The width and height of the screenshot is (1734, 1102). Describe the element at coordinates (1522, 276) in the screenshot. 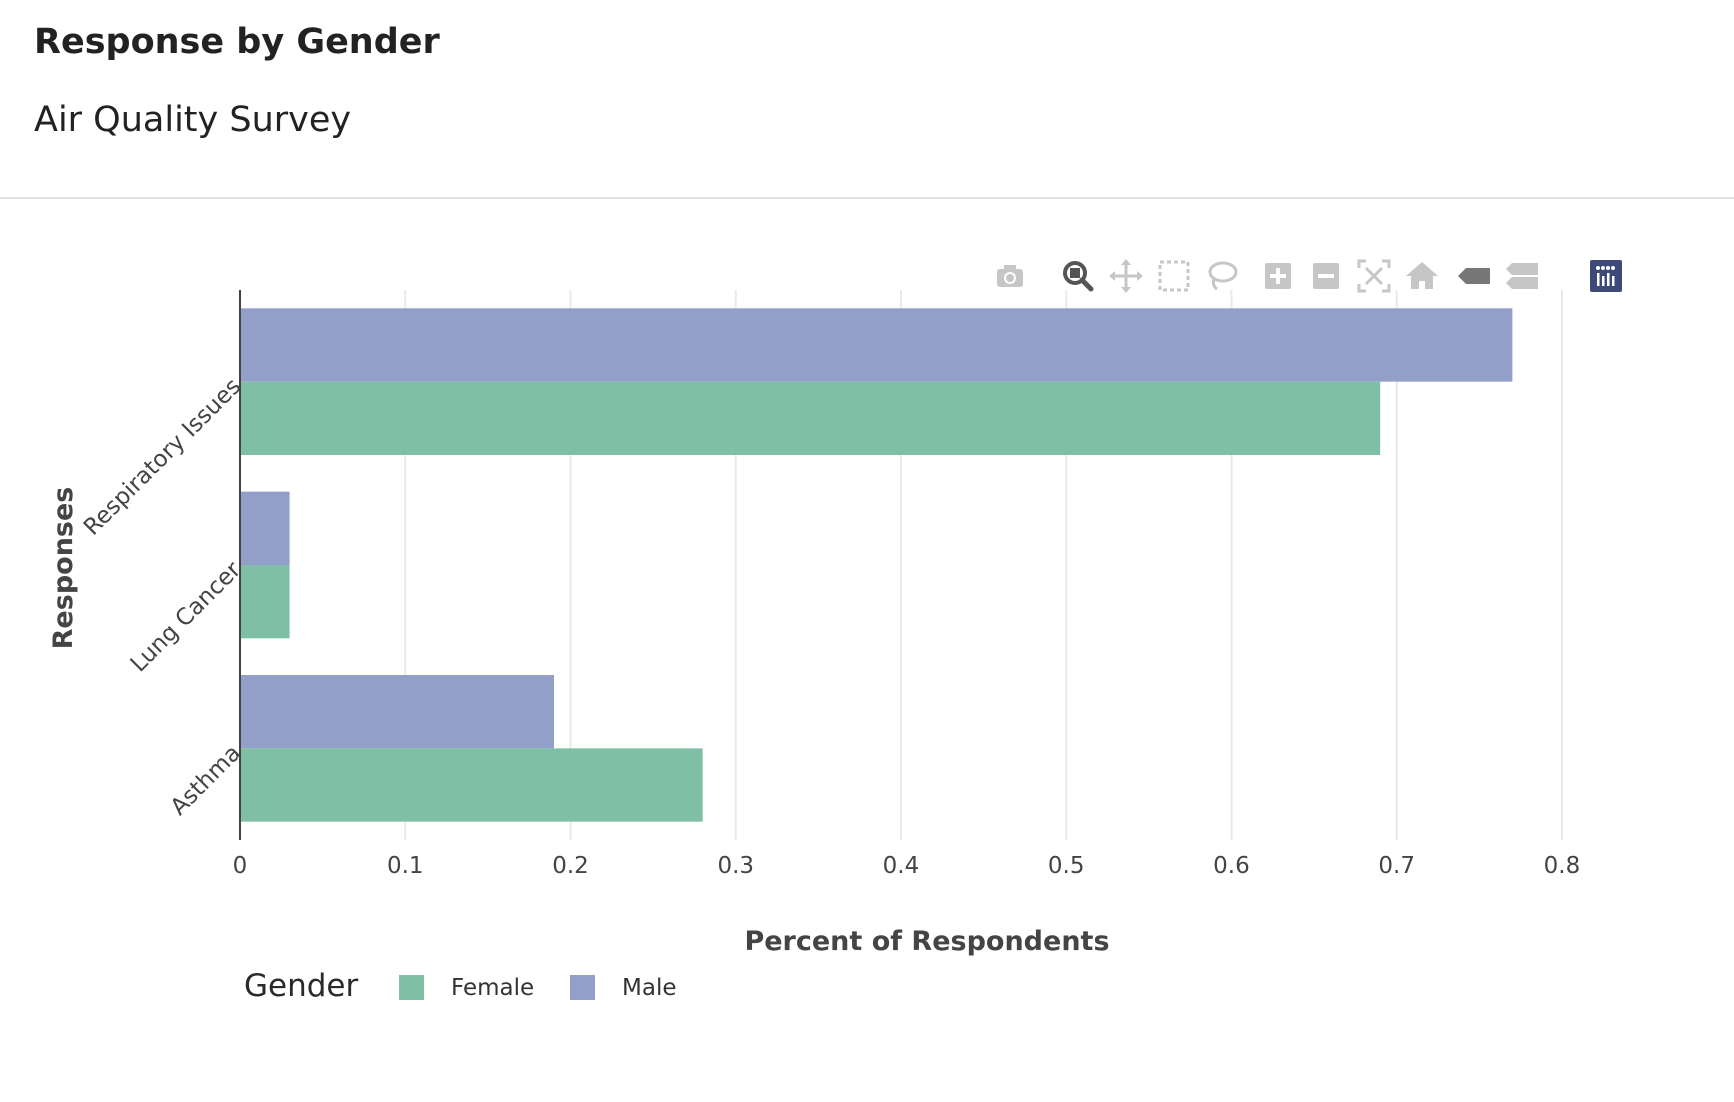

I see `compare-hover-icon` at that location.